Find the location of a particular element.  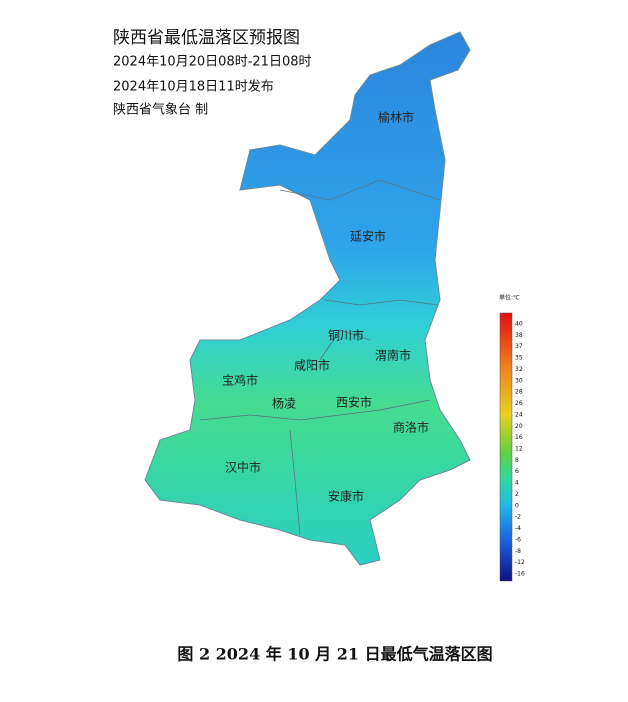

legend-tick-label: 38 is located at coordinates (519, 335).